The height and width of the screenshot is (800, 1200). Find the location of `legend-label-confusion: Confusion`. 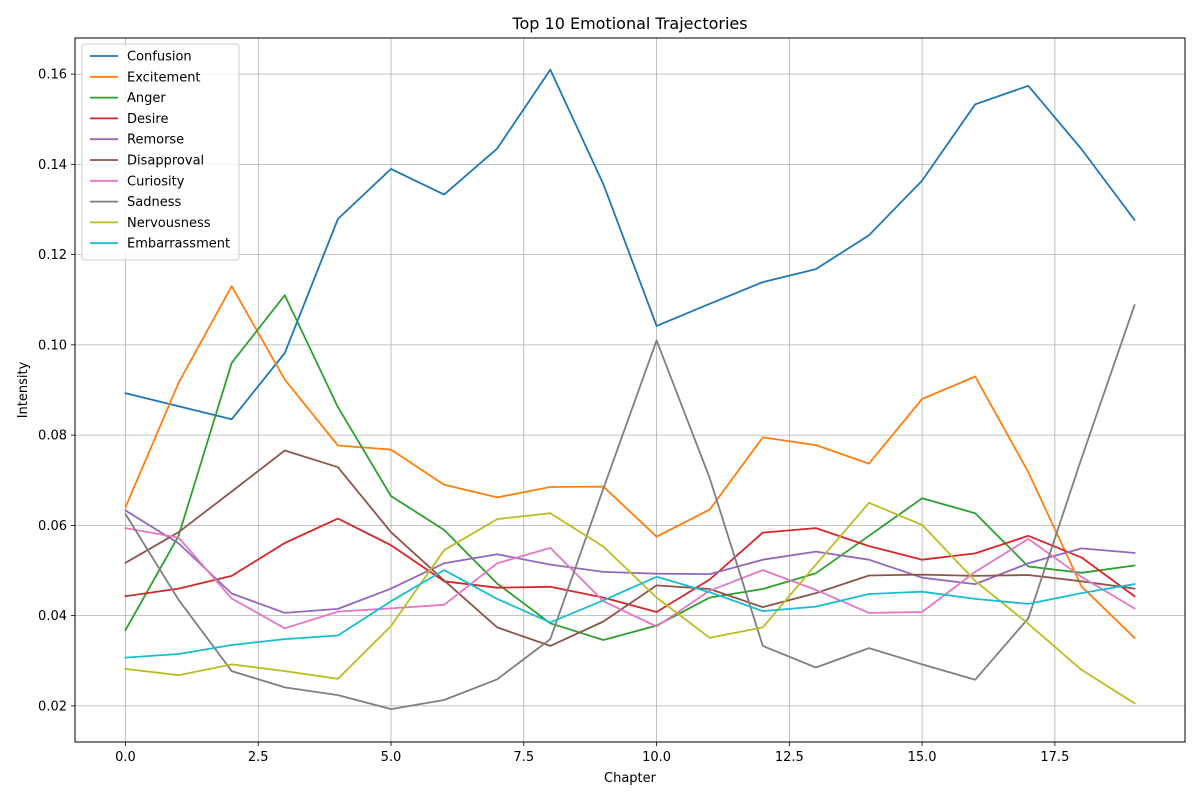

legend-label-confusion: Confusion is located at coordinates (159, 57).